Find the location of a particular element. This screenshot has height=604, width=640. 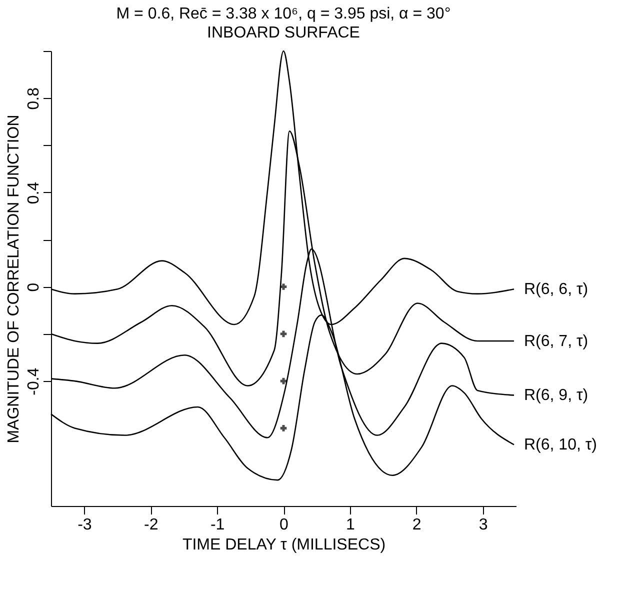

x-tick-label: -1 is located at coordinates (217, 525).